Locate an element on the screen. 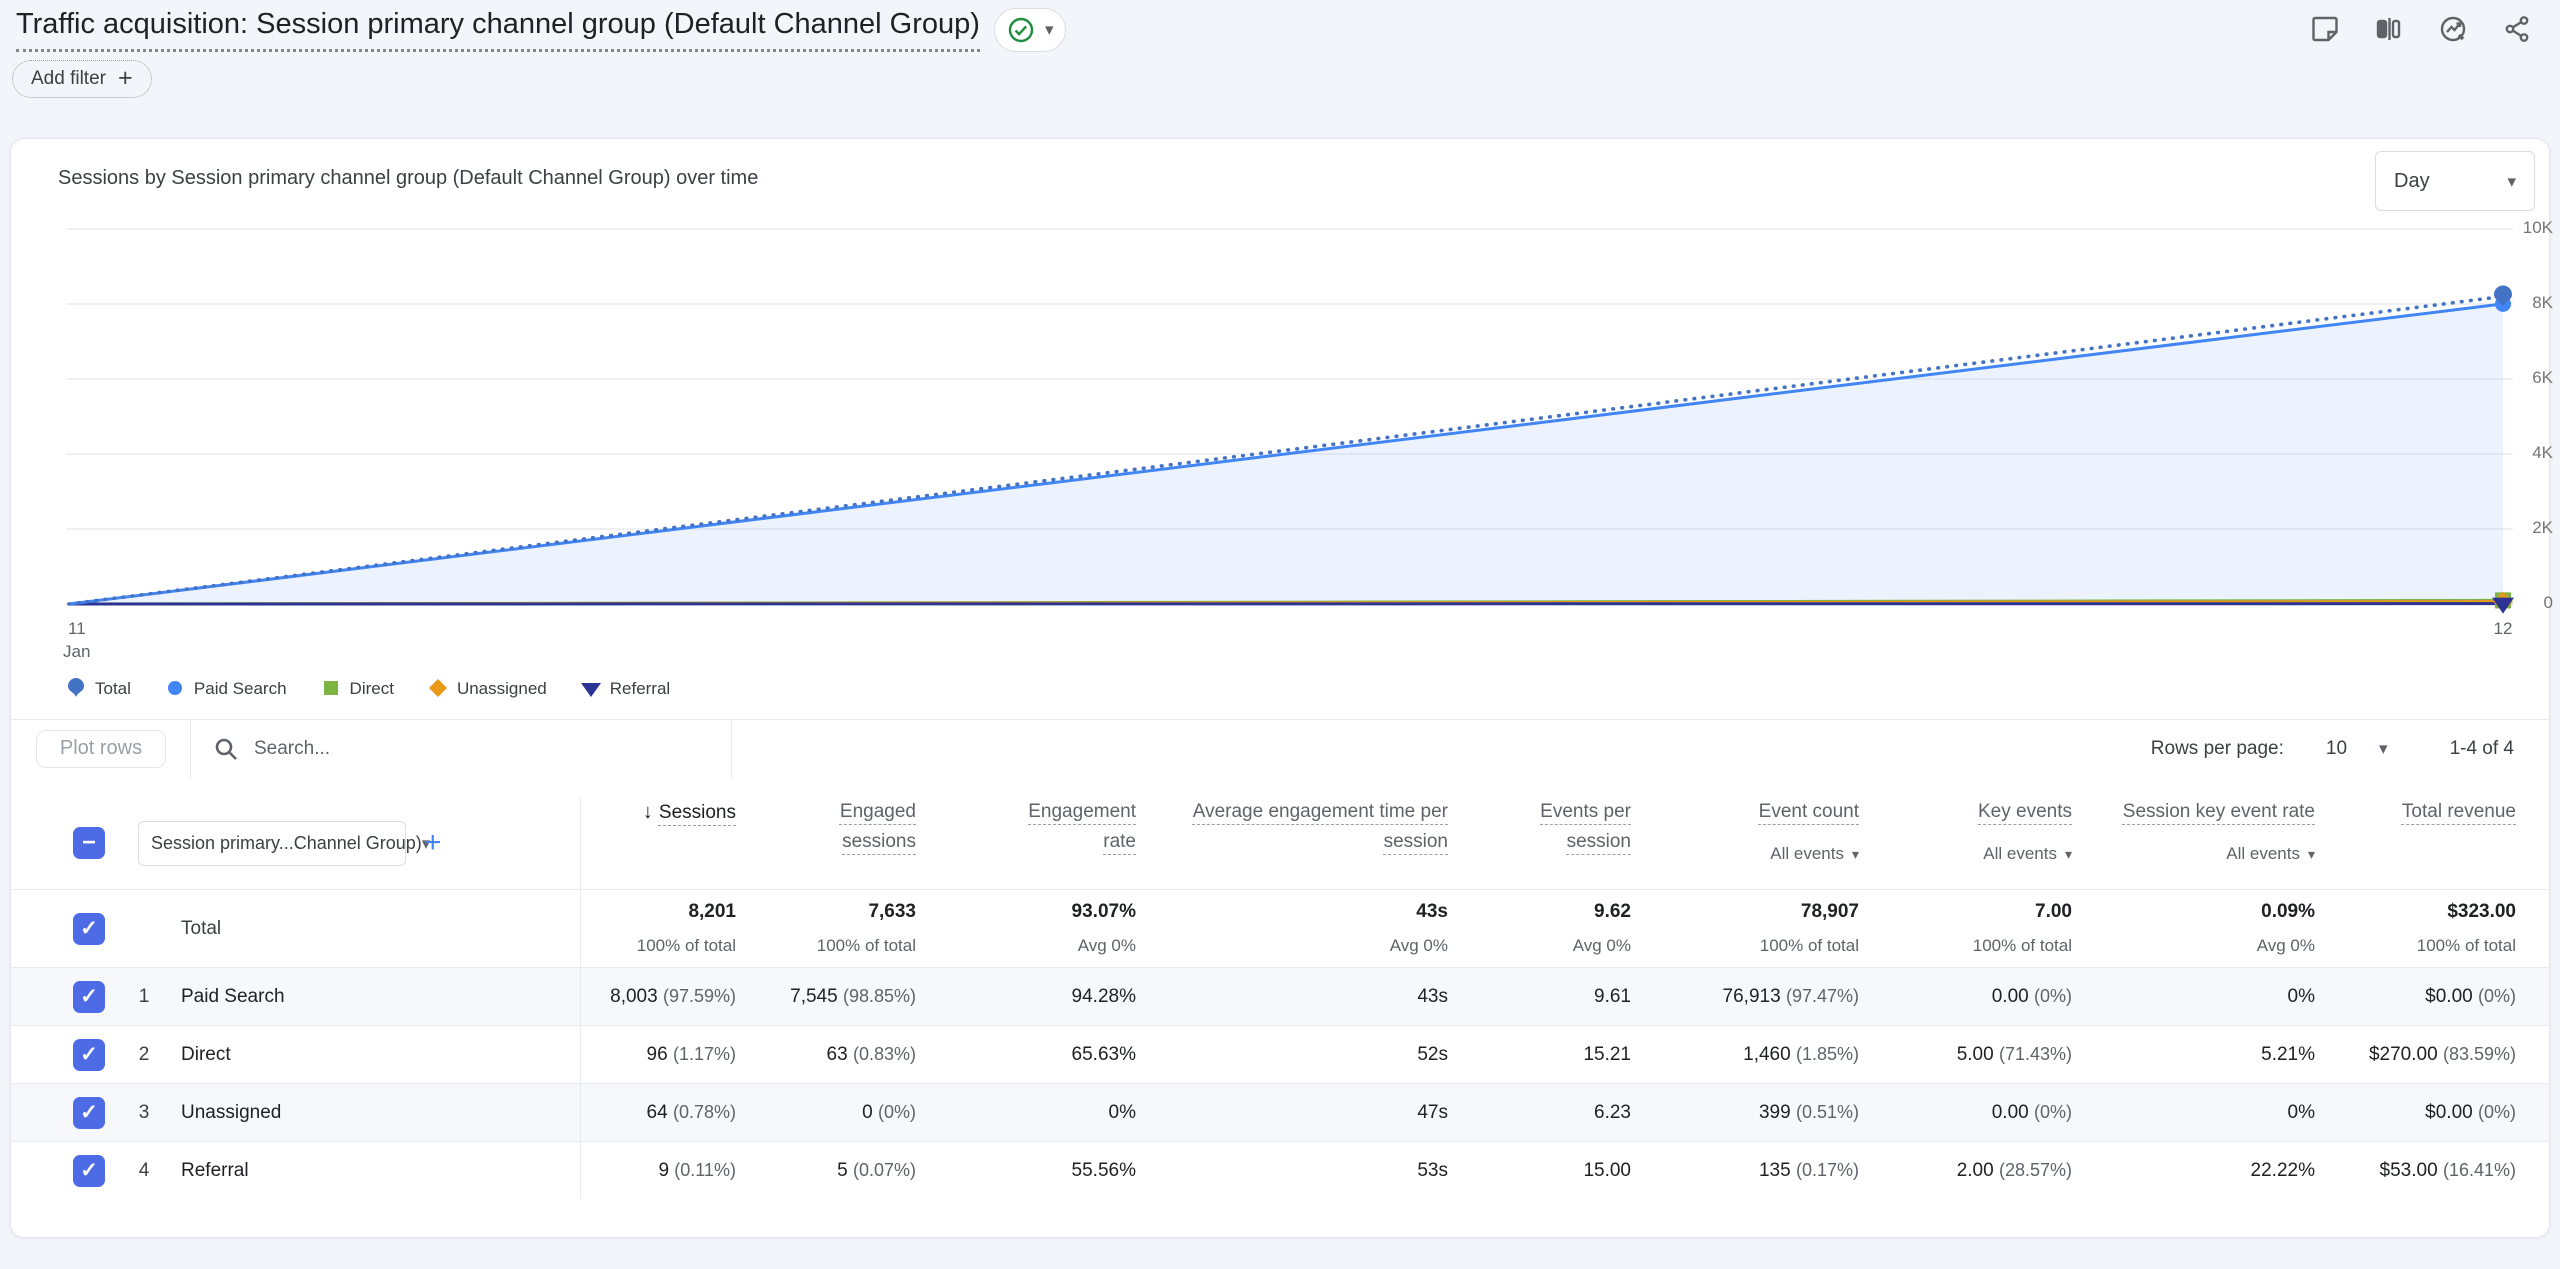 This screenshot has height=1269, width=2560. row-index: 3 is located at coordinates (144, 1112).